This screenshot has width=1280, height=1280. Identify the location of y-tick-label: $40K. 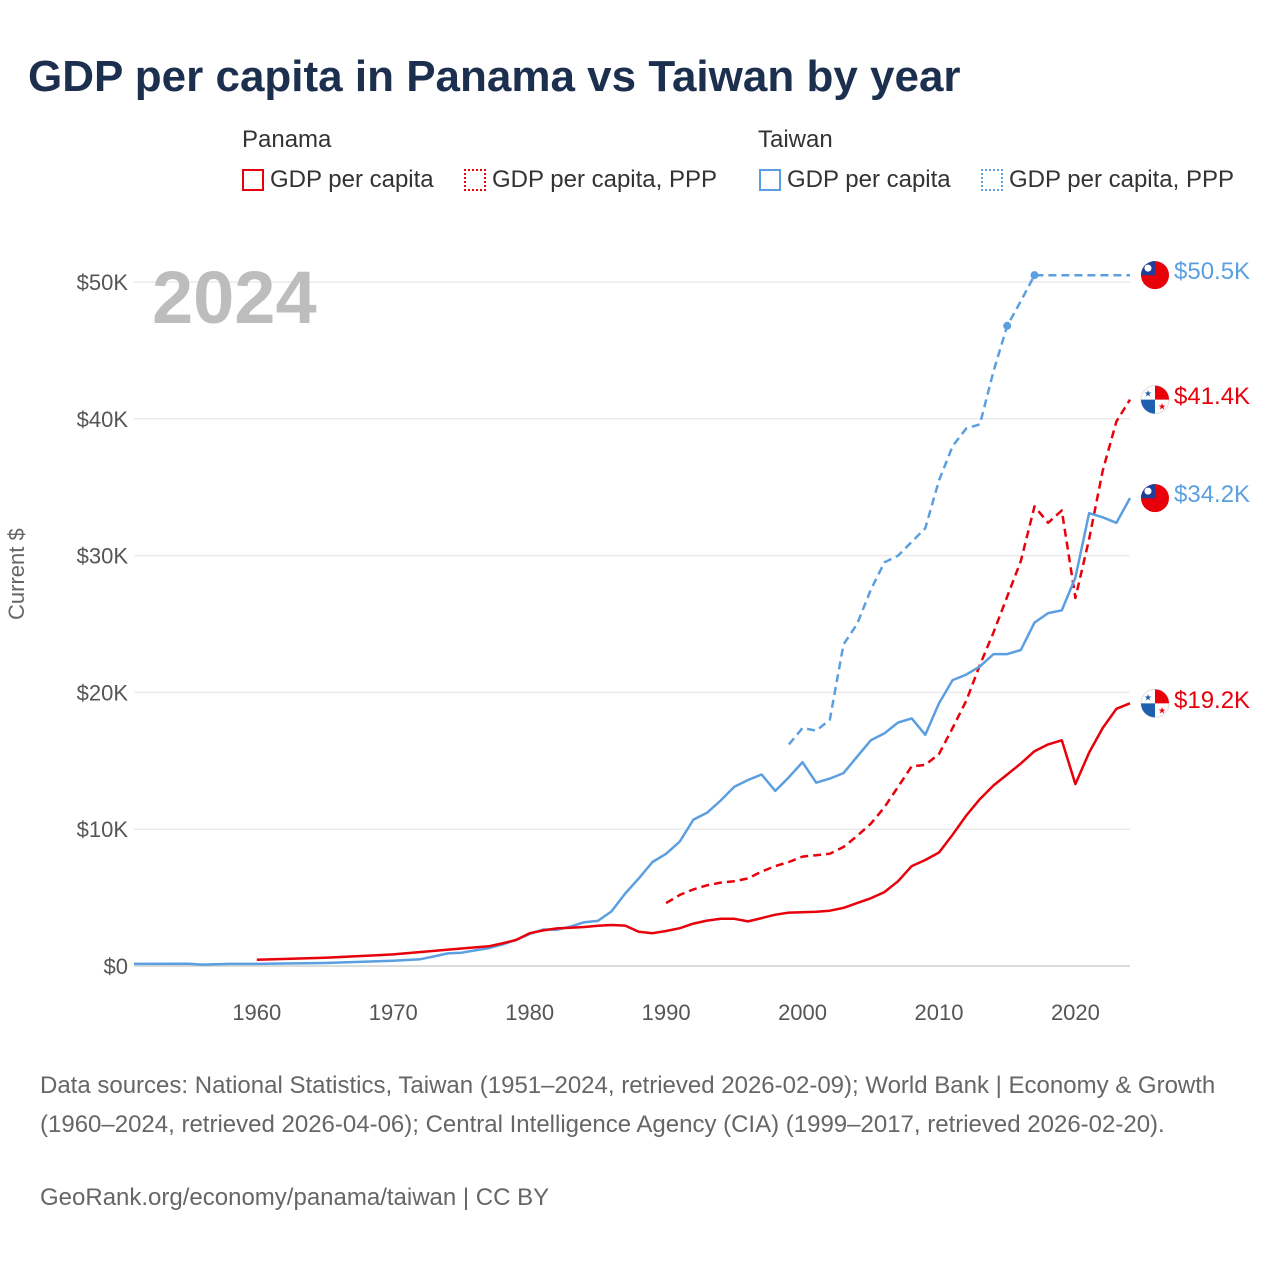
(103, 419).